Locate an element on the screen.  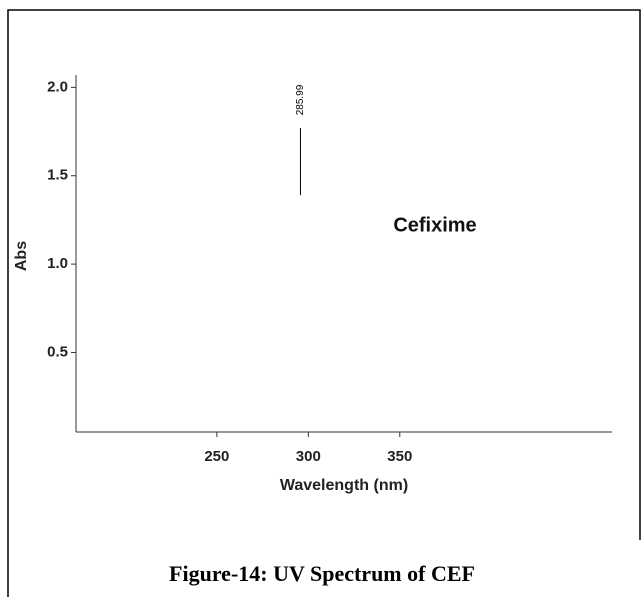
x-tick-label: 300 is located at coordinates (308, 456).